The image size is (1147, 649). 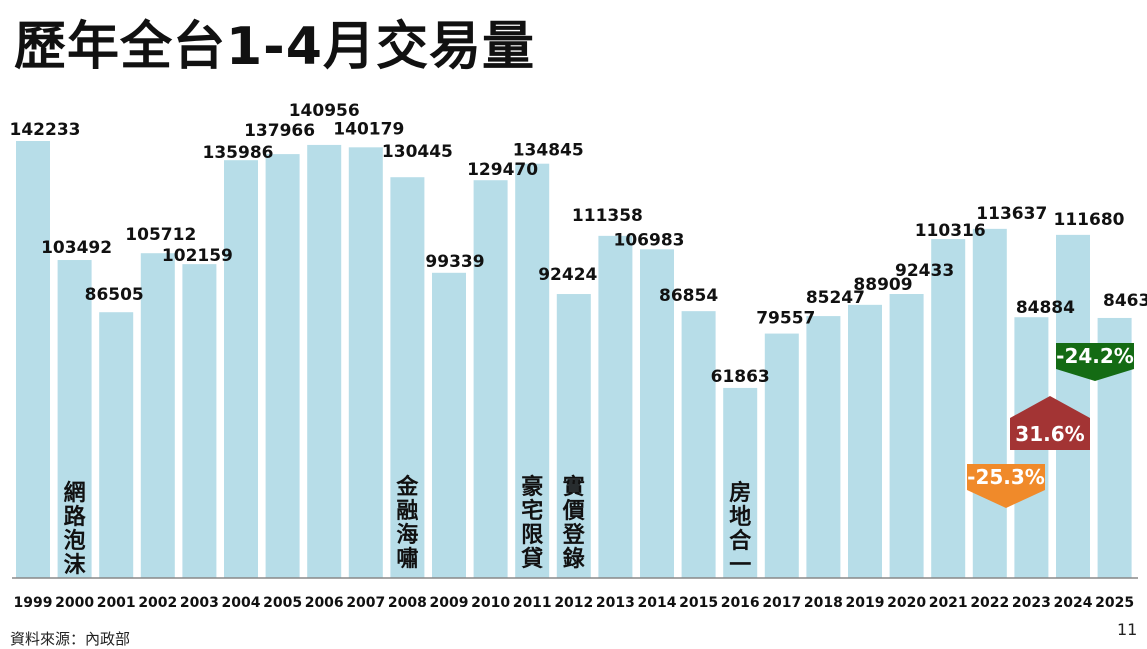 What do you see at coordinates (532, 370) in the screenshot?
I see `bar-2011` at bounding box center [532, 370].